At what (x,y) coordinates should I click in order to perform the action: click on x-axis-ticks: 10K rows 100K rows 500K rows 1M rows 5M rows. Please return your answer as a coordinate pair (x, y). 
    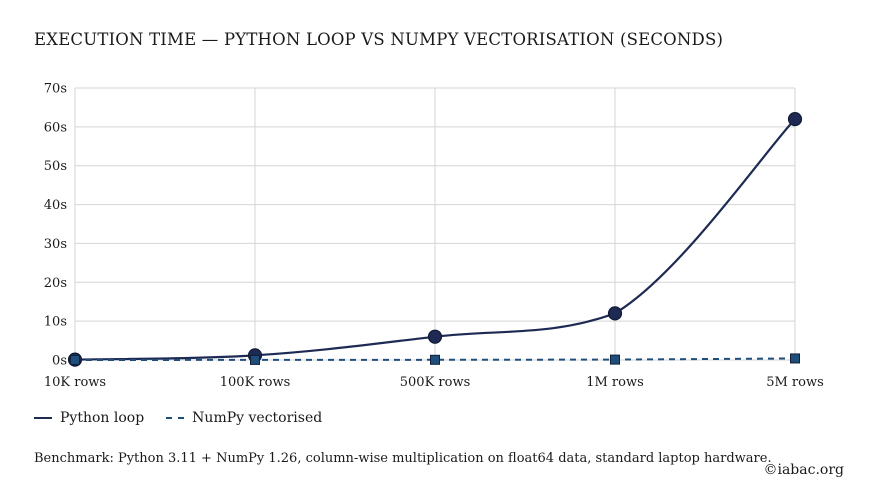
    Looking at the image, I should click on (434, 382).